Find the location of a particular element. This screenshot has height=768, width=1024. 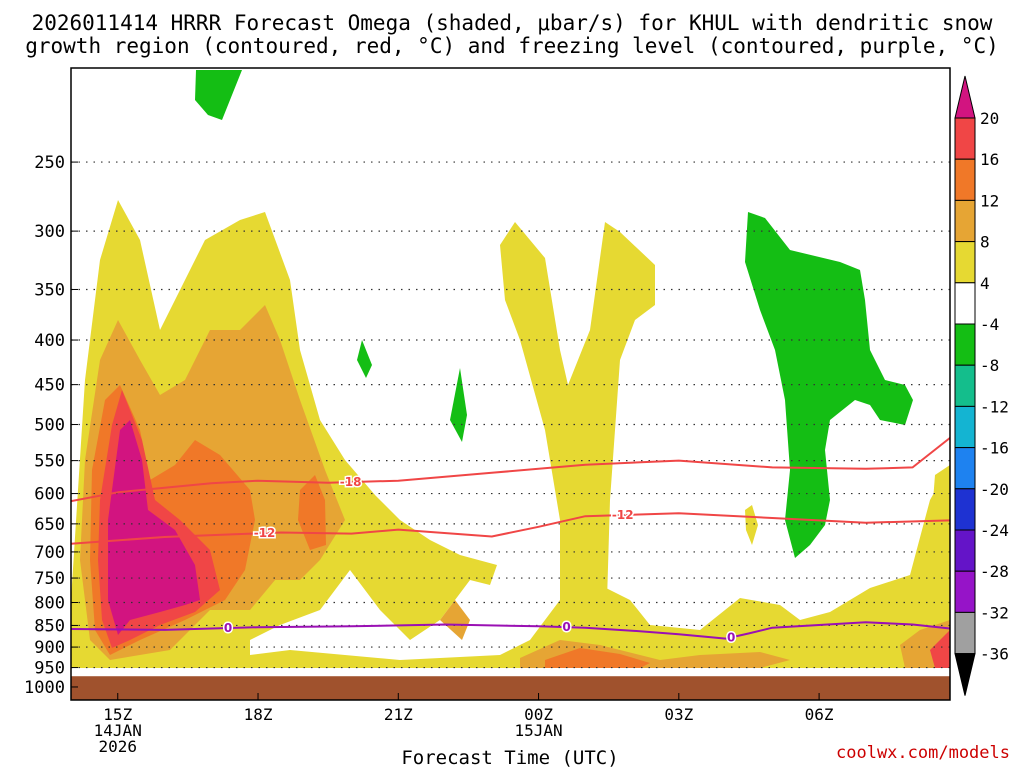

colorbar-label: -24 is located at coordinates (994, 530).